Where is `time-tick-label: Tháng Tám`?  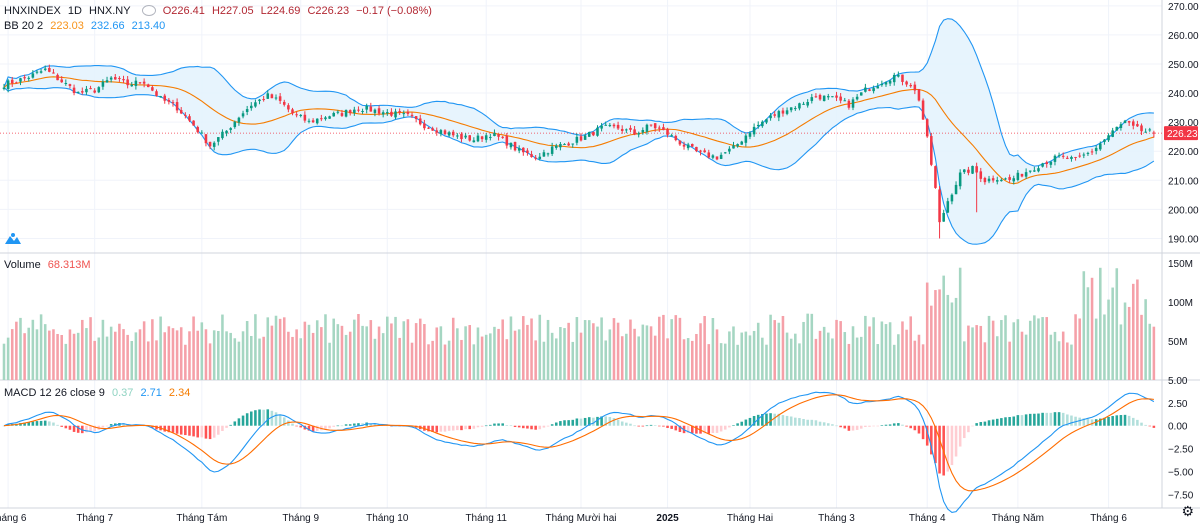
time-tick-label: Tháng Tám is located at coordinates (201, 518).